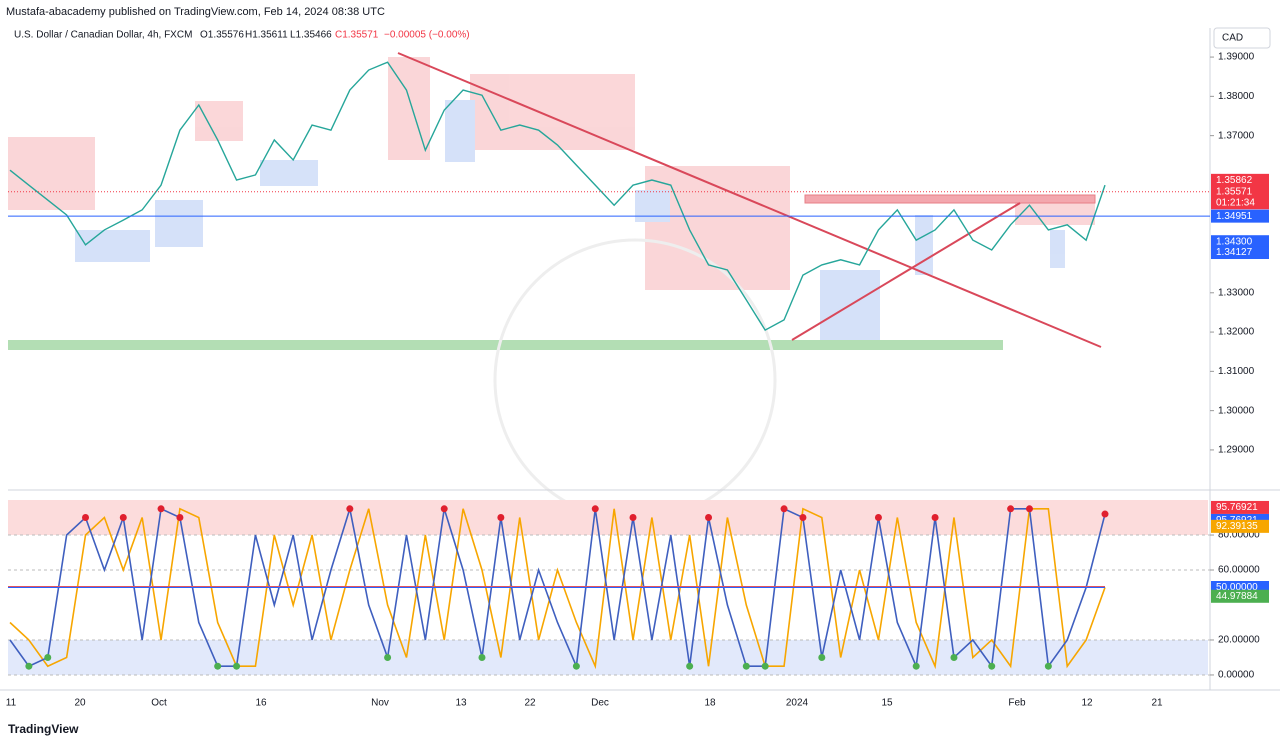 This screenshot has height=750, width=1280. What do you see at coordinates (1236, 135) in the screenshot?
I see `y-tick-label: 1.37000` at bounding box center [1236, 135].